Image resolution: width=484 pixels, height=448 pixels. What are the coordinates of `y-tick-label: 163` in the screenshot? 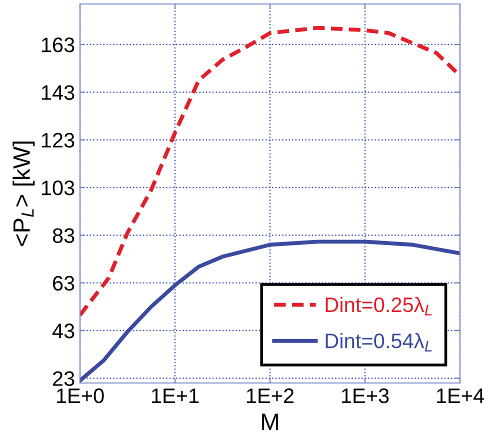 It's located at (58, 45).